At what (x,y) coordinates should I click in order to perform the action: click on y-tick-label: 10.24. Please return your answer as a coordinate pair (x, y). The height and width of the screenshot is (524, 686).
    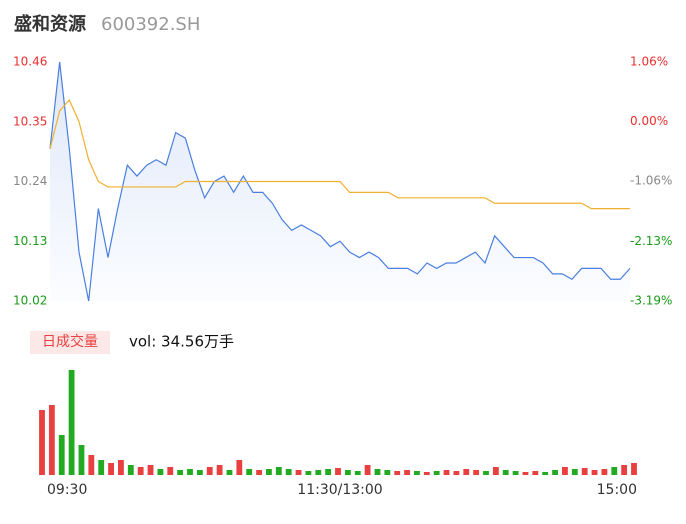
    Looking at the image, I should click on (30, 181).